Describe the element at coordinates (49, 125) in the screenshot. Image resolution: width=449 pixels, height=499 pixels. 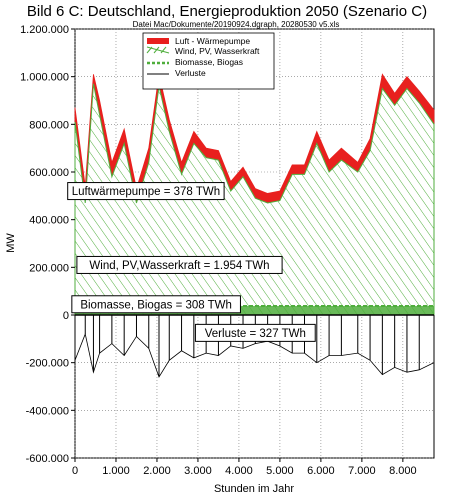
I see `y-tick-label: 800.000` at that location.